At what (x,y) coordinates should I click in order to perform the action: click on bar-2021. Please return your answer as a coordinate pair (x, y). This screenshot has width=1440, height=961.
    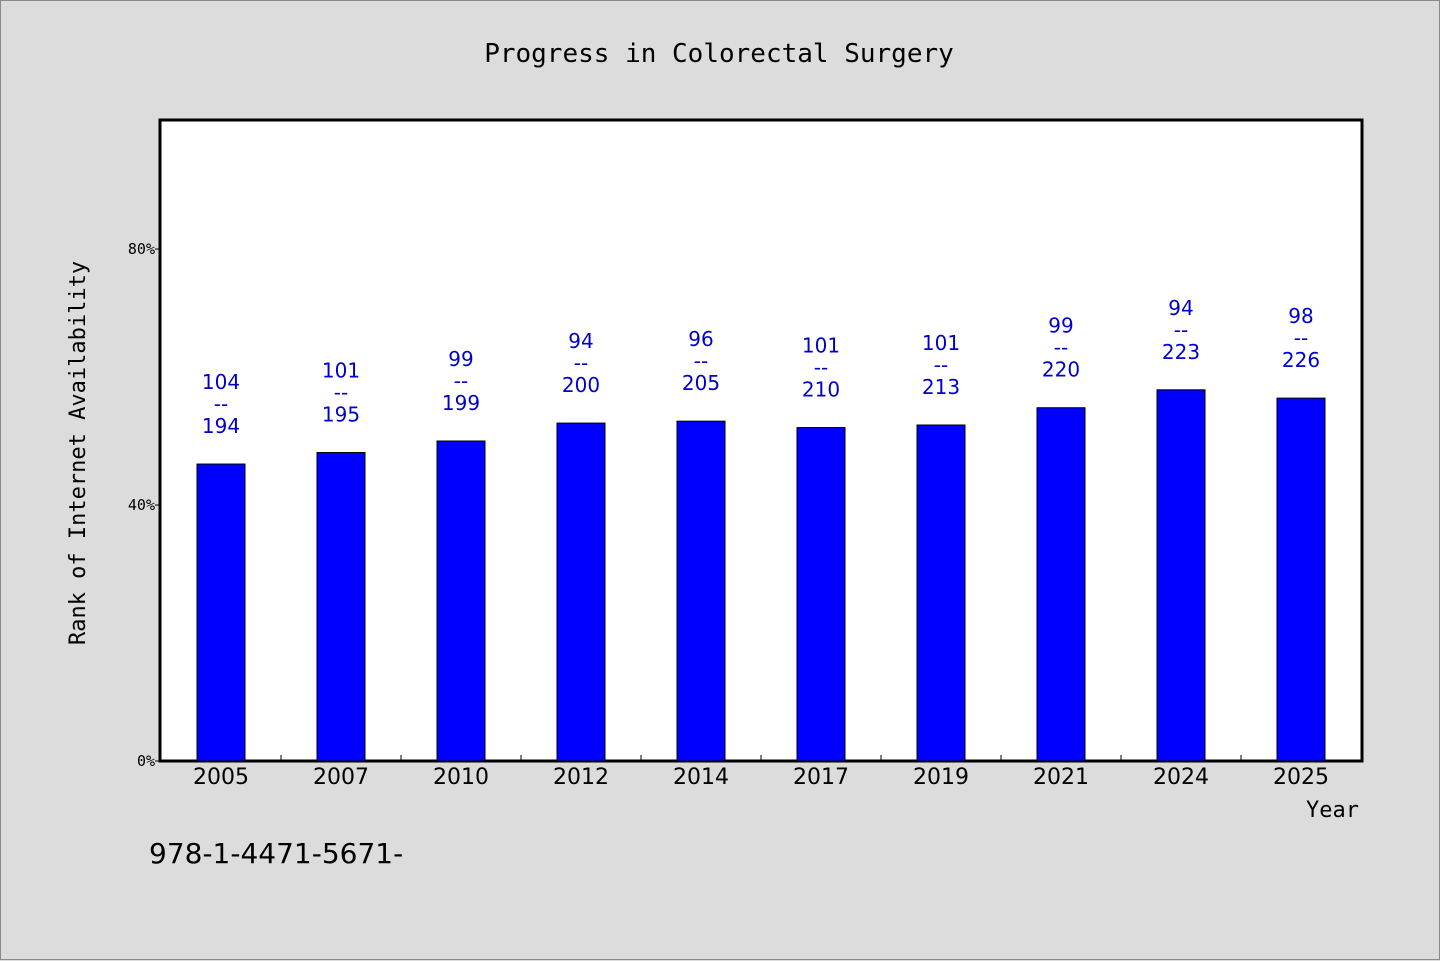
    Looking at the image, I should click on (1061, 584).